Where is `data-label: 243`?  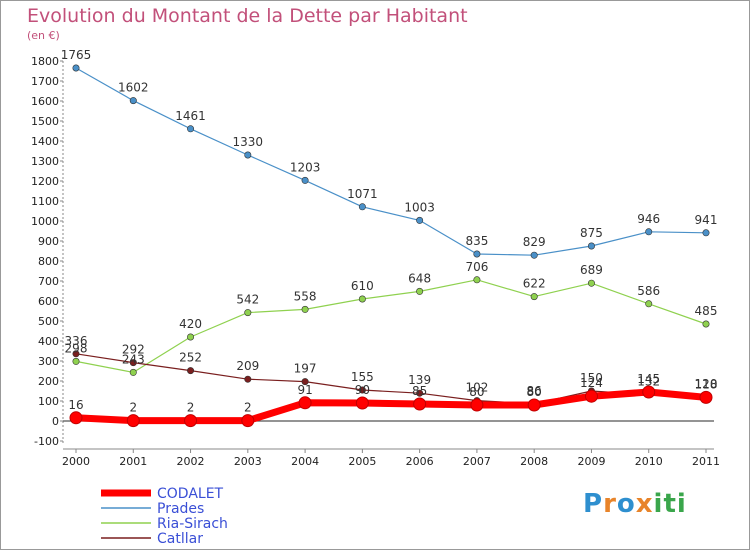 data-label: 243 is located at coordinates (133, 359).